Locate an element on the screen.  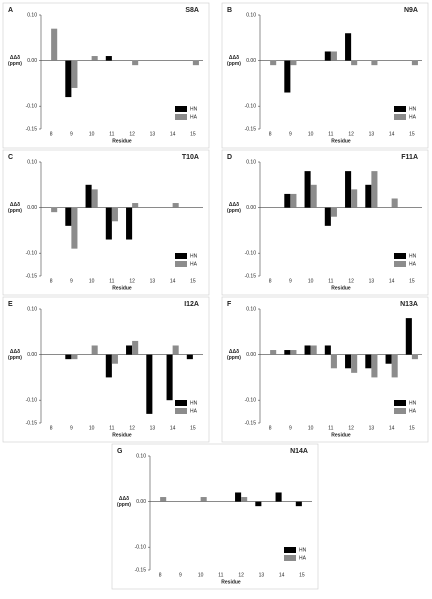
y-tick-label: -0.10 is located at coordinates (251, 107).